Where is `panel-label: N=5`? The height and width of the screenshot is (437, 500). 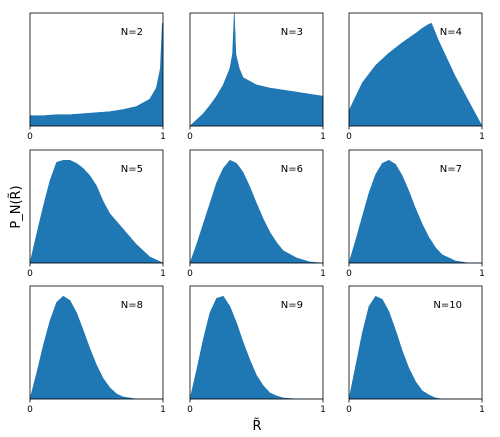
panel-label: N=5 is located at coordinates (132, 169).